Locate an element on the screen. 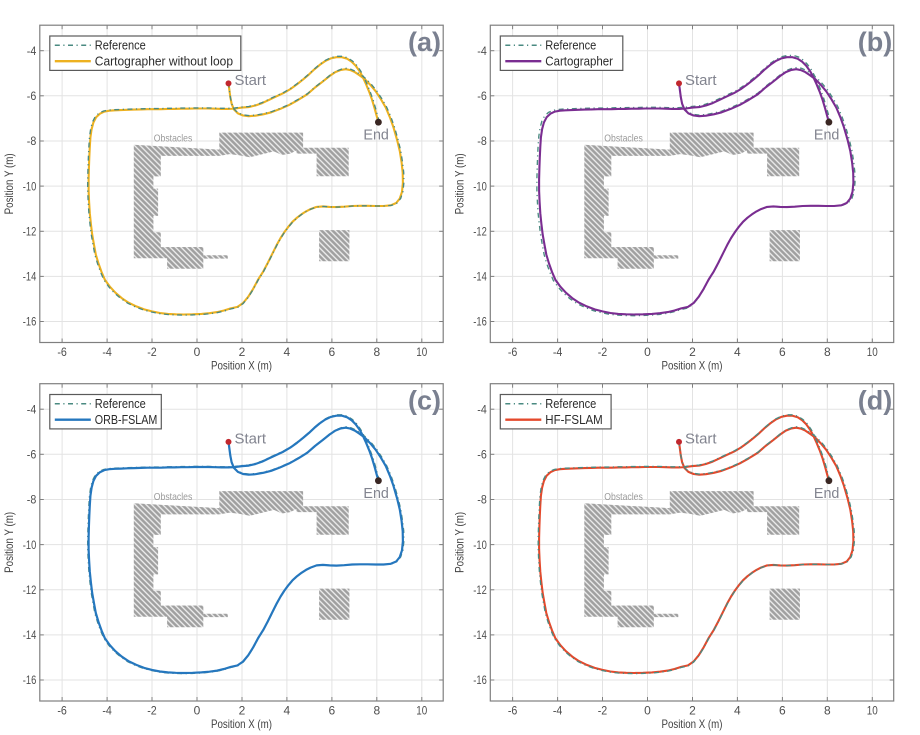 The width and height of the screenshot is (920, 735). svg-text: Cartographer is located at coordinates (579, 61).